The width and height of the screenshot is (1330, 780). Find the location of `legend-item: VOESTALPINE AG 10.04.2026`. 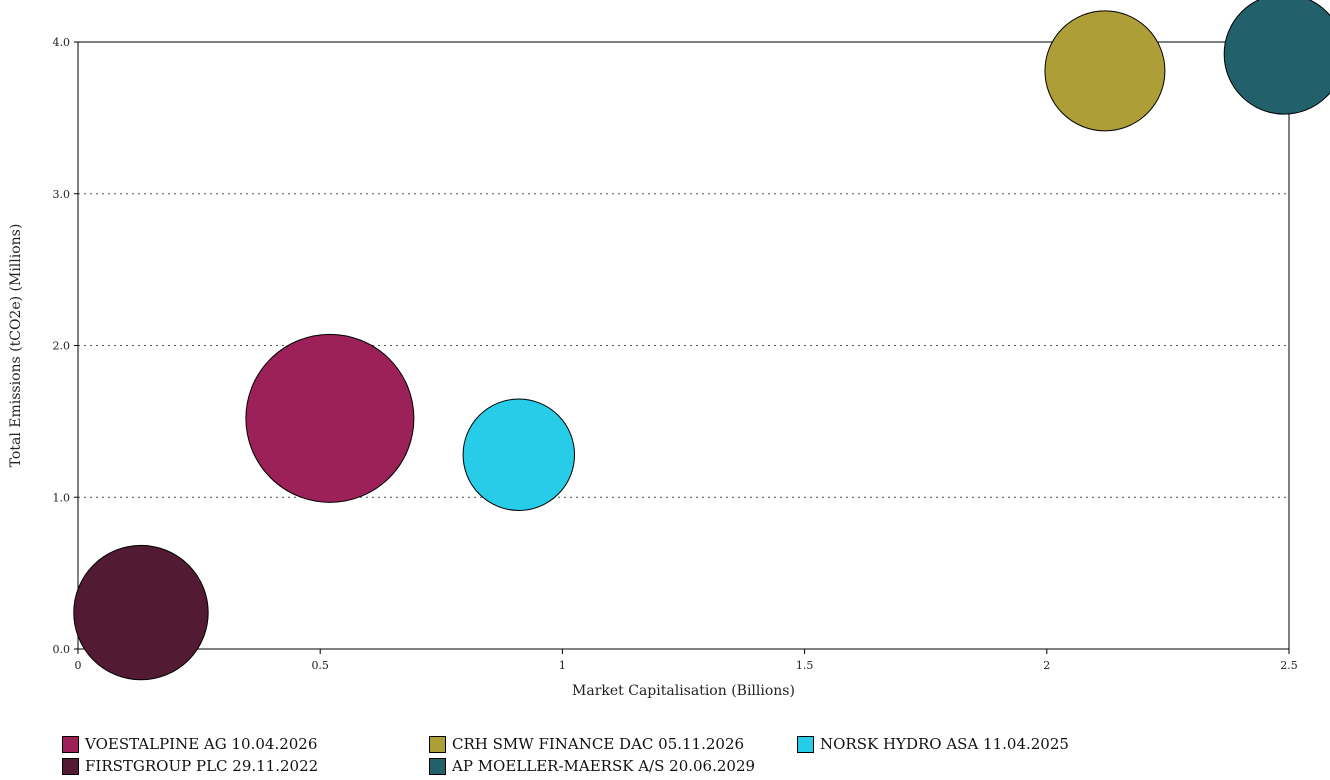

legend-item: VOESTALPINE AG 10.04.2026 is located at coordinates (189, 744).